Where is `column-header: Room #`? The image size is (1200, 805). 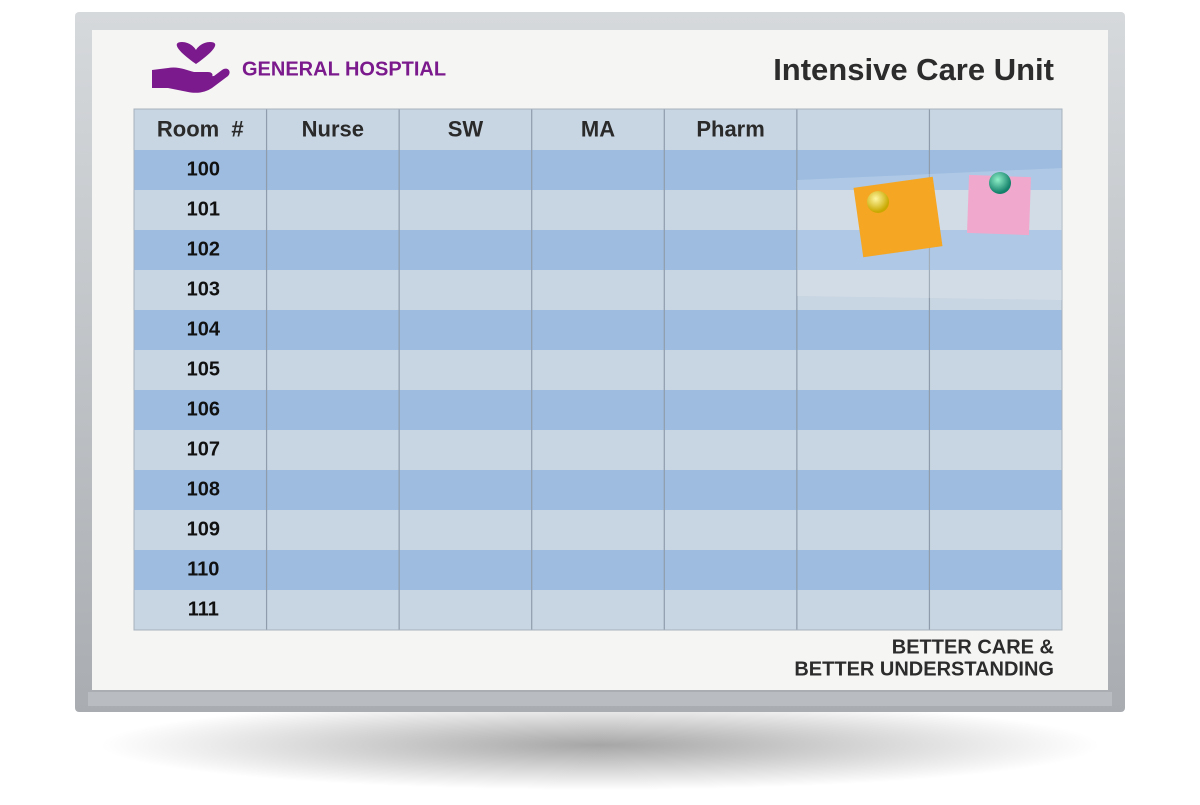
column-header: Room # is located at coordinates (200, 128).